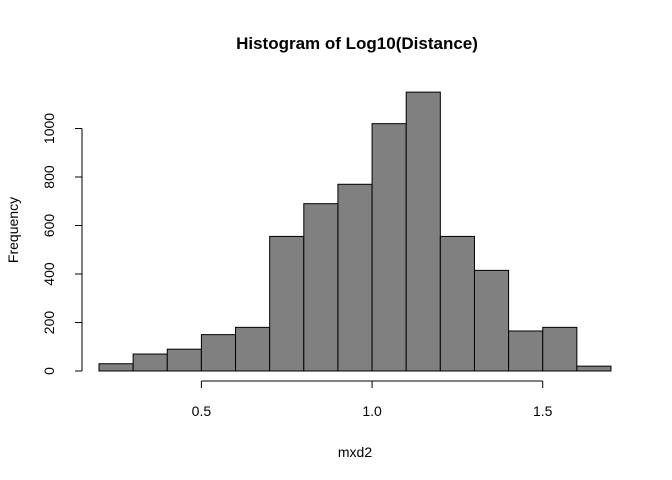 This screenshot has width=672, height=480. Describe the element at coordinates (49, 226) in the screenshot. I see `y-tick-label: 600` at that location.